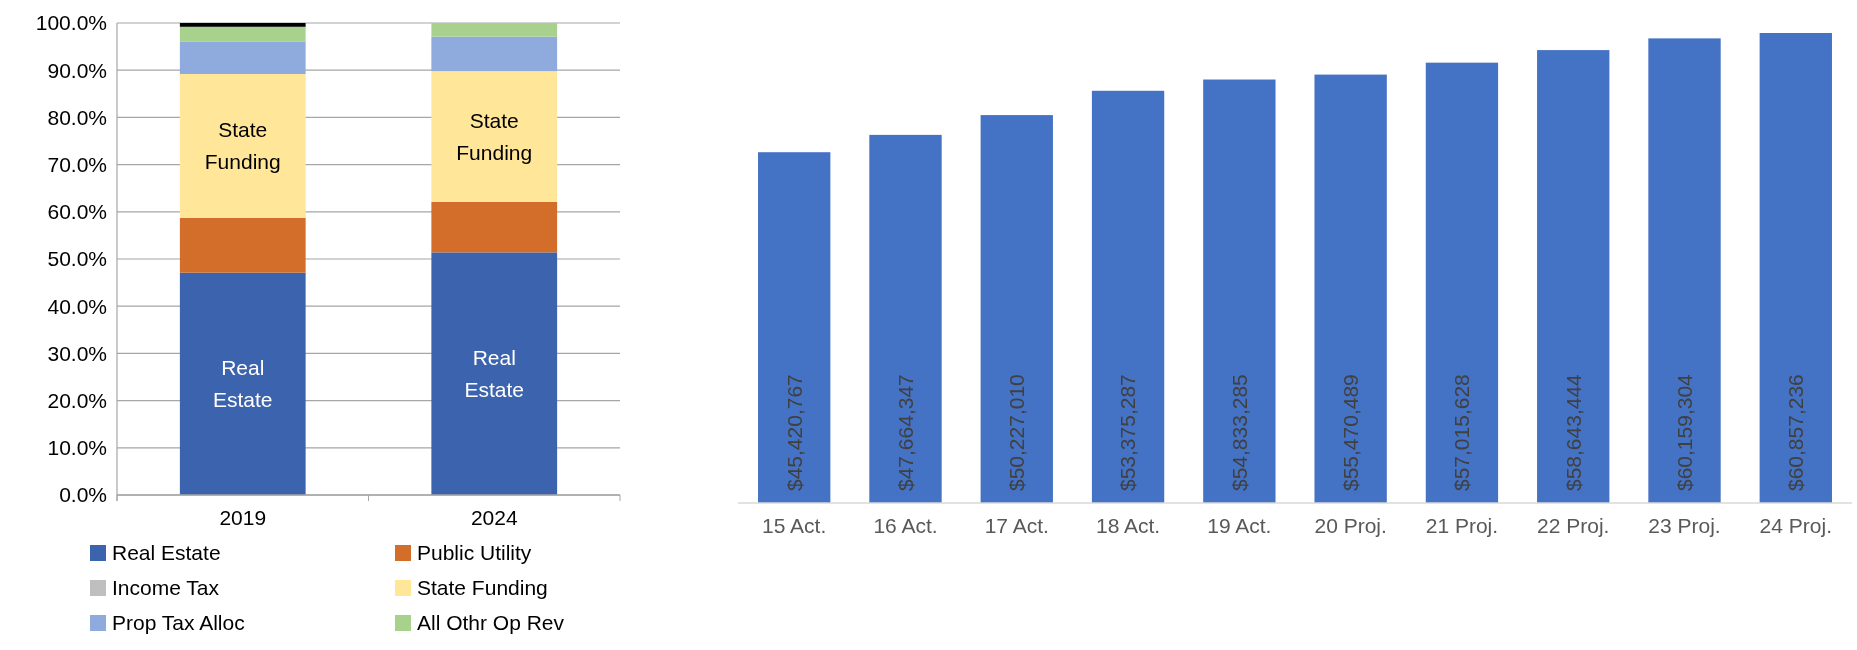 Image resolution: width=1857 pixels, height=650 pixels. What do you see at coordinates (1128, 432) in the screenshot?
I see `data-label: $53,375,287` at bounding box center [1128, 432].